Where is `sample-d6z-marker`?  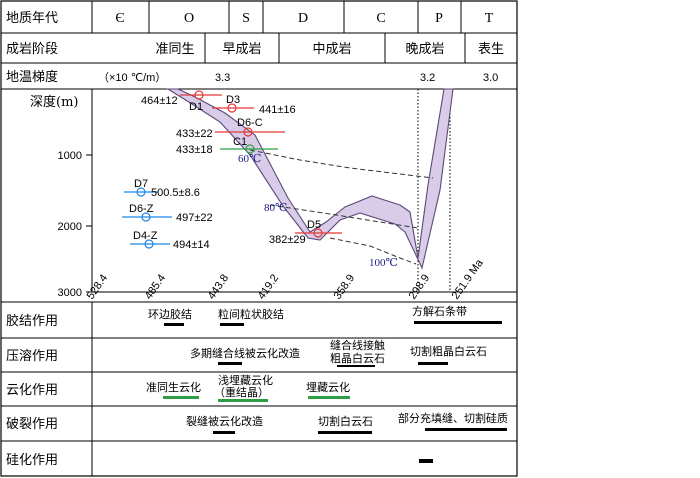
sample-d6z-marker is located at coordinates (147, 217).